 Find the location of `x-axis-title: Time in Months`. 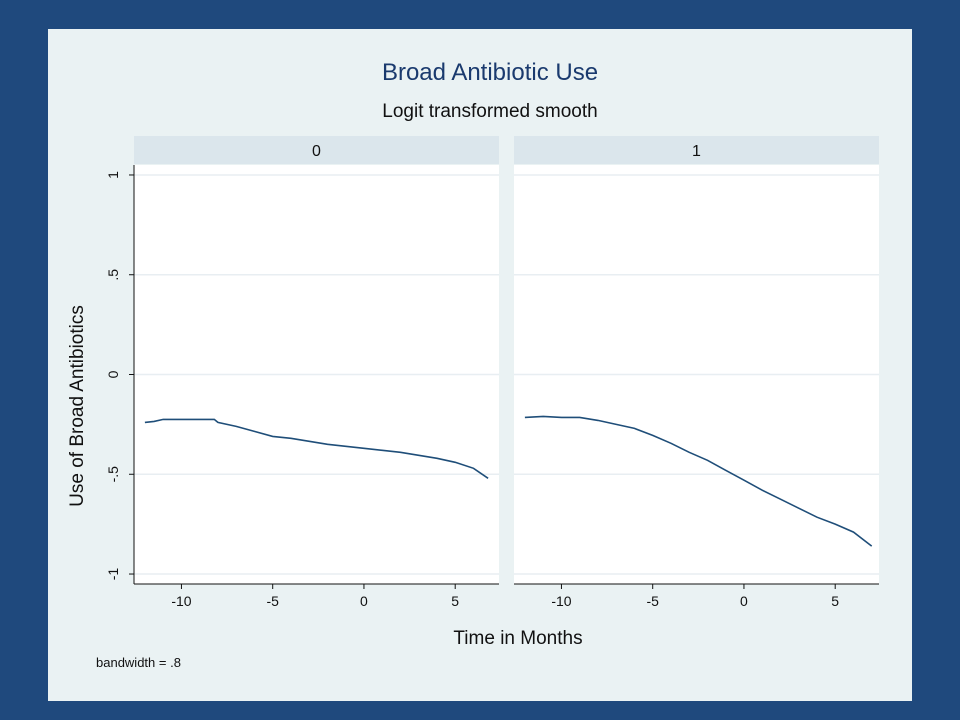

x-axis-title: Time in Months is located at coordinates (517, 638).